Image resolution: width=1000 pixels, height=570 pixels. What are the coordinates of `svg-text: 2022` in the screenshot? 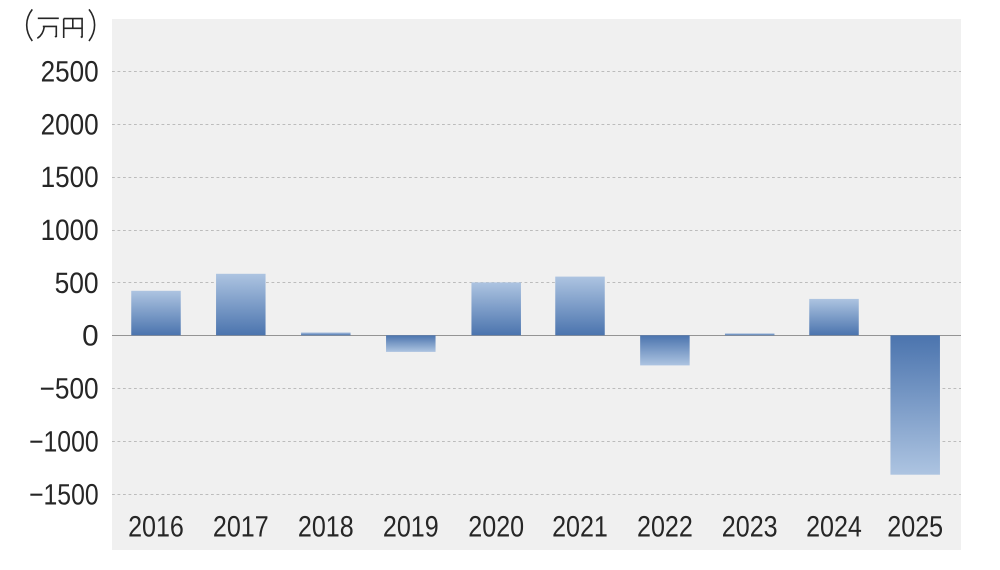 It's located at (665, 526).